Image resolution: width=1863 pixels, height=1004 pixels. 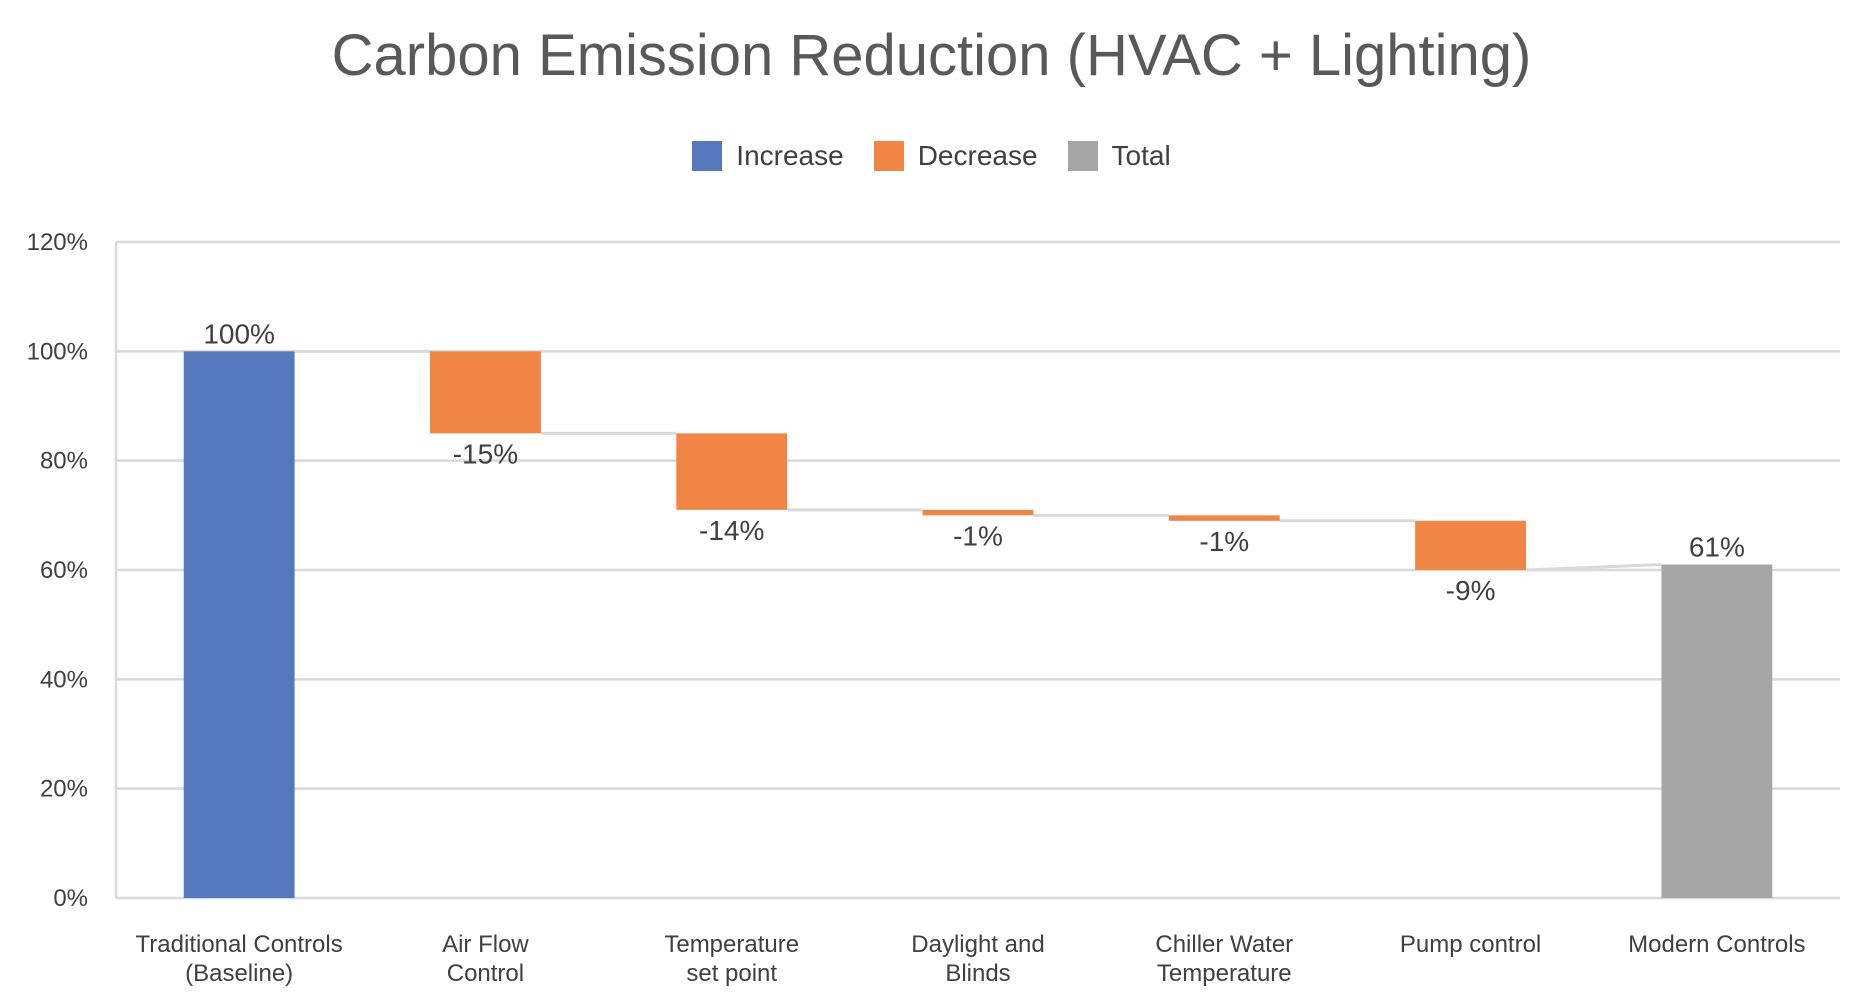 I want to click on x-tick-label: Traditional Controls (Baseline), so click(x=239, y=959).